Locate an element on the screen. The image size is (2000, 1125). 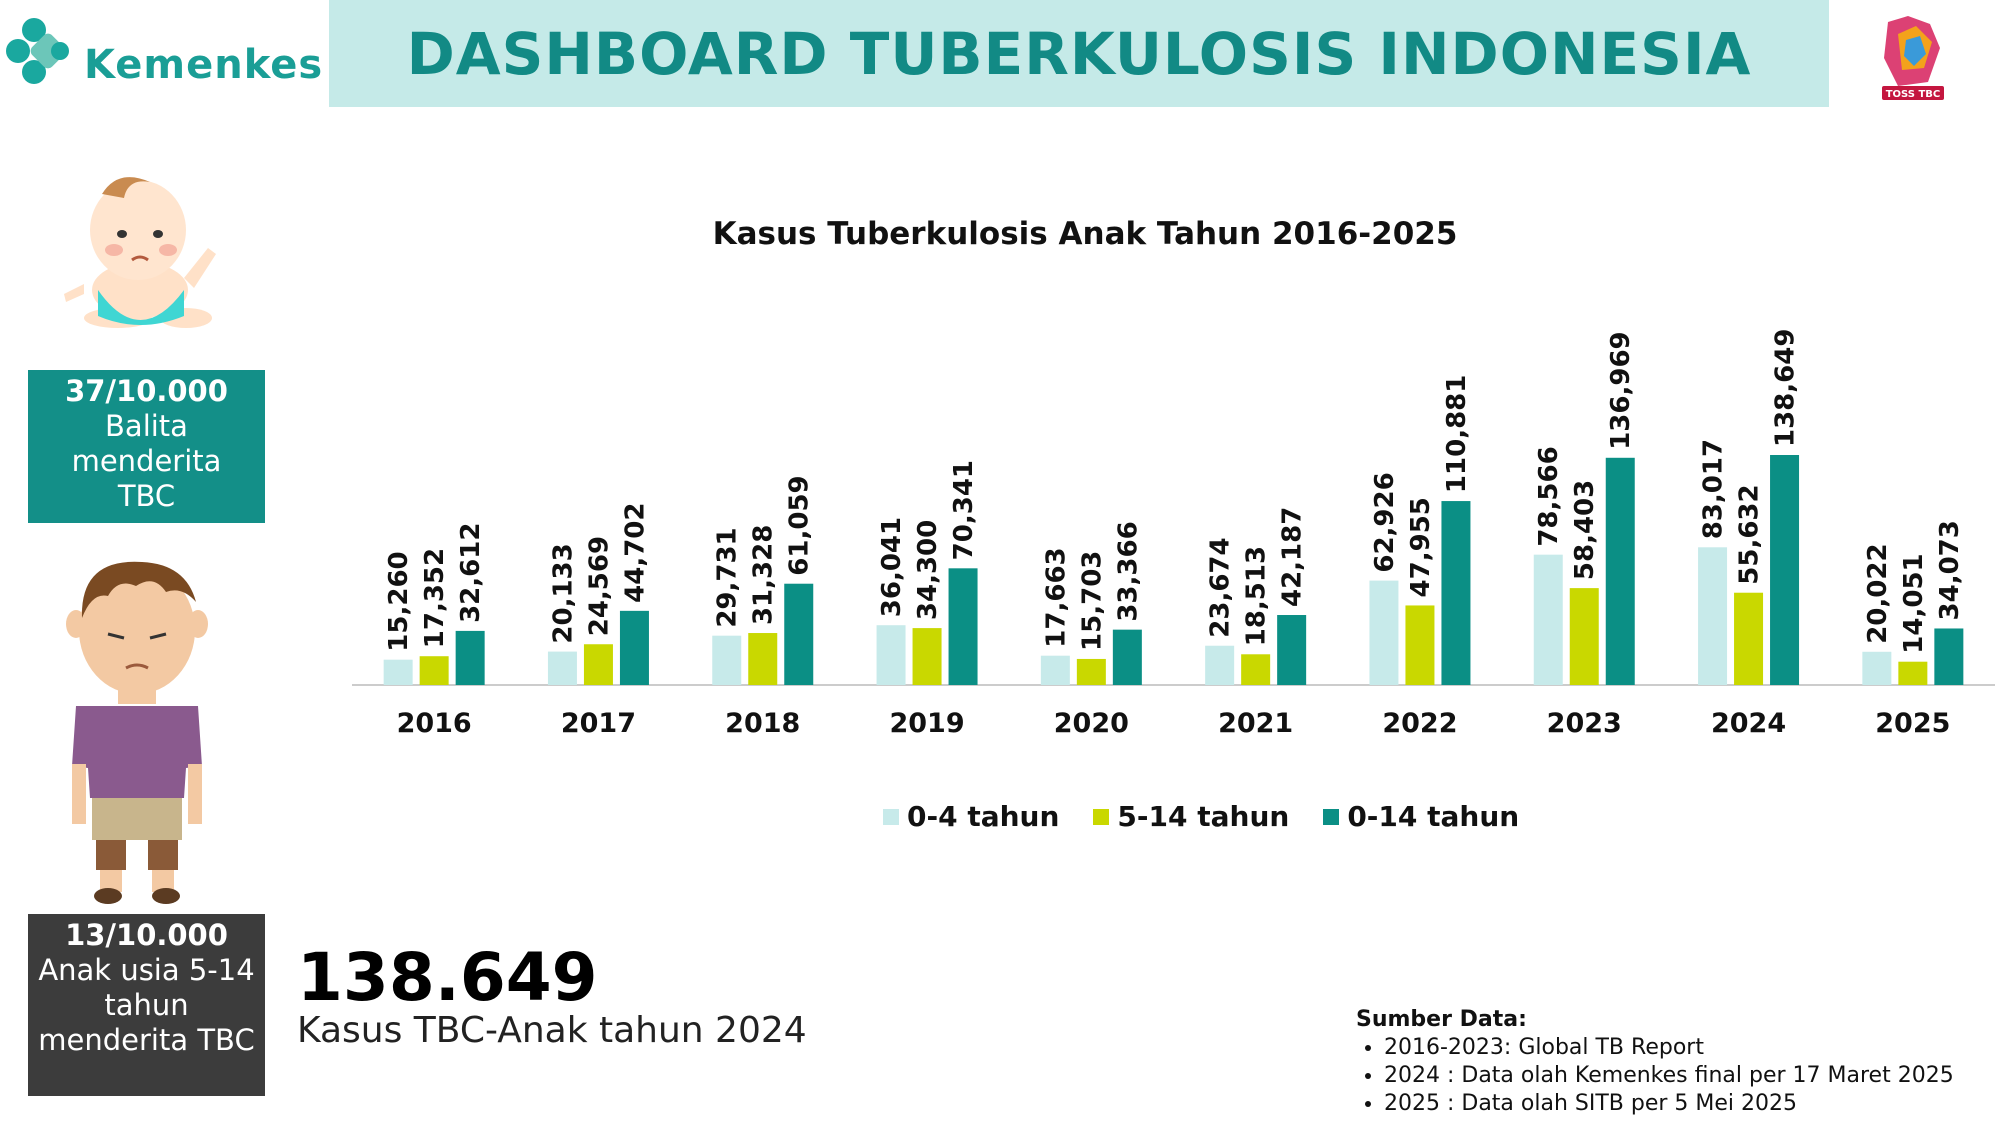
kemenkes-logo: Kemenkes is located at coordinates (163, 54).